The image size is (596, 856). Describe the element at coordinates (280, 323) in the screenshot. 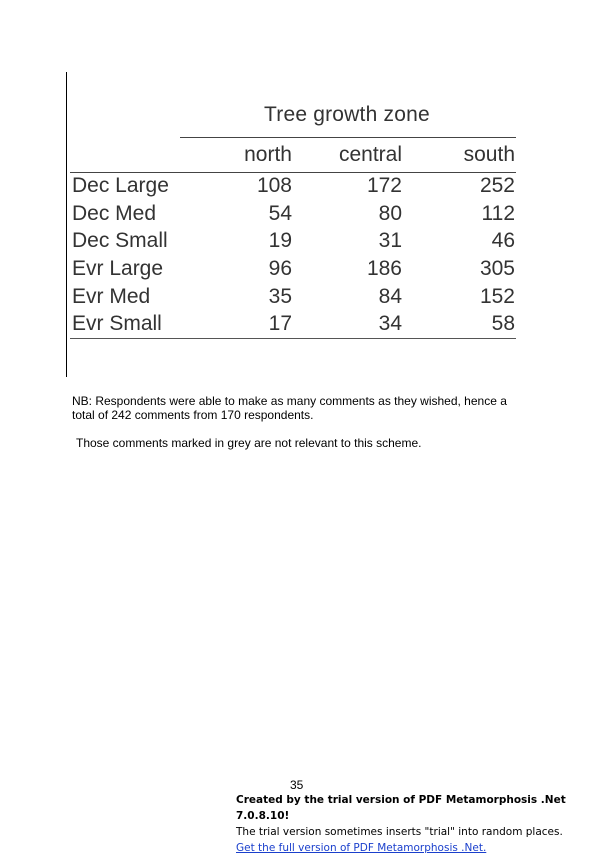

I see `table-cell: 17` at that location.